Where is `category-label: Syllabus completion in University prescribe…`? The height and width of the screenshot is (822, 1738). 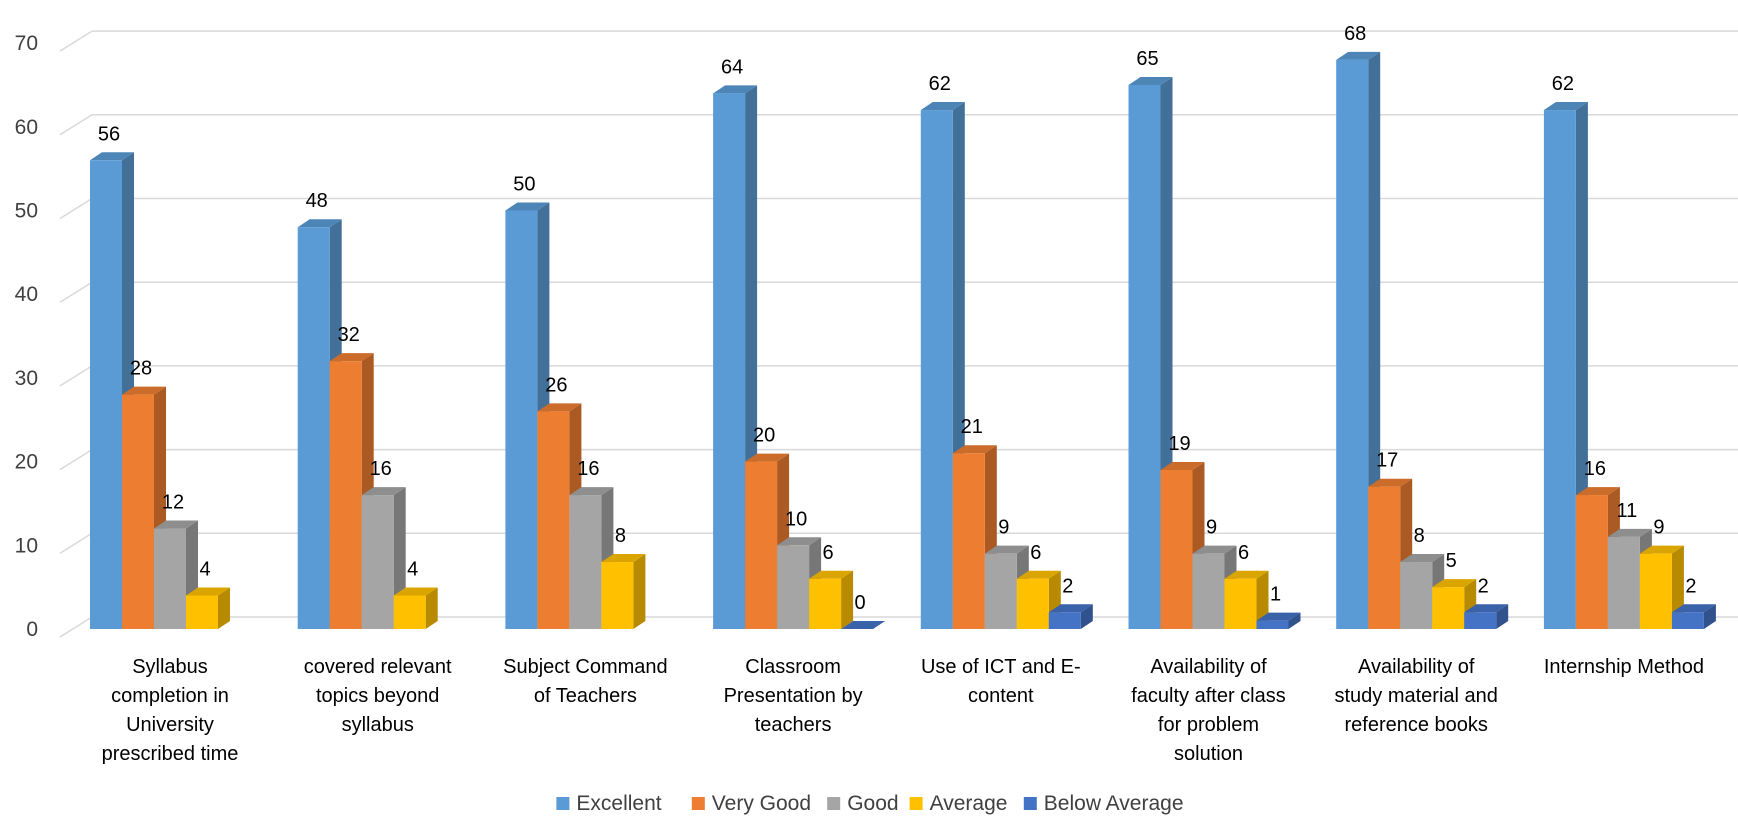
category-label: Syllabus completion in University prescribe… is located at coordinates (170, 710).